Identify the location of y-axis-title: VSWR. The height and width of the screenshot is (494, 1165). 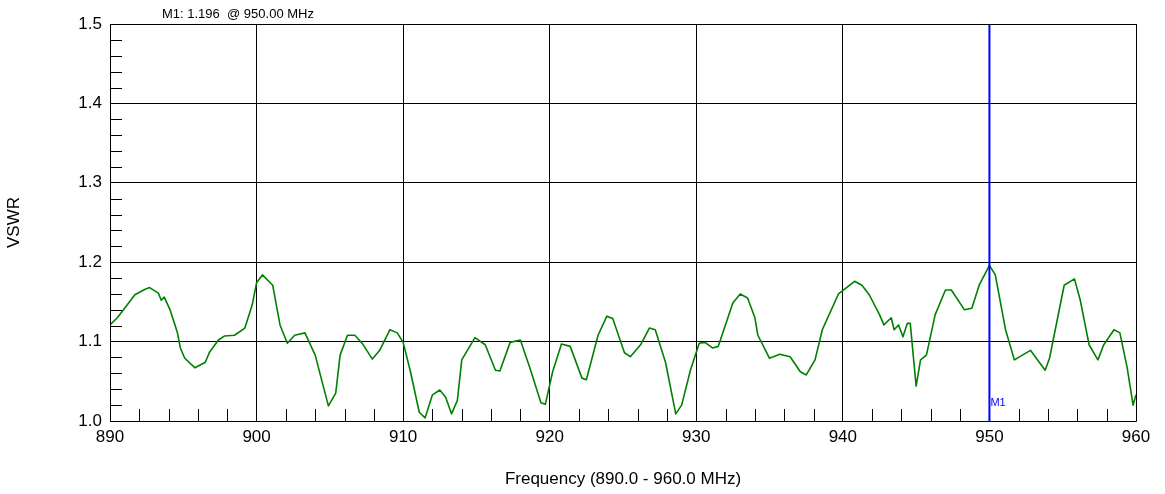
(13, 222).